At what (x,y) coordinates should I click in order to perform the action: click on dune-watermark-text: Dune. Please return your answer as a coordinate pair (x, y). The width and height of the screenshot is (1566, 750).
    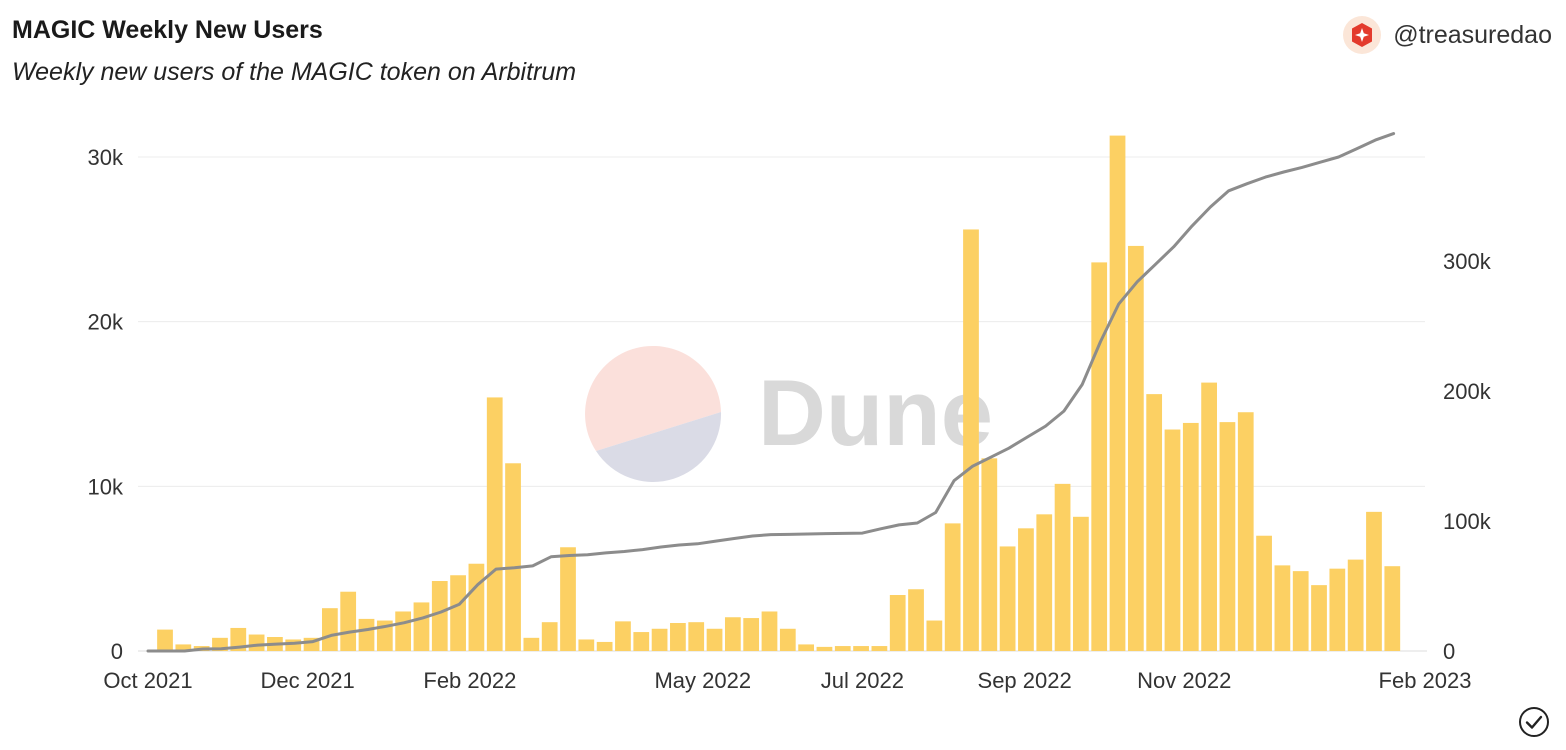
    Looking at the image, I should click on (875, 412).